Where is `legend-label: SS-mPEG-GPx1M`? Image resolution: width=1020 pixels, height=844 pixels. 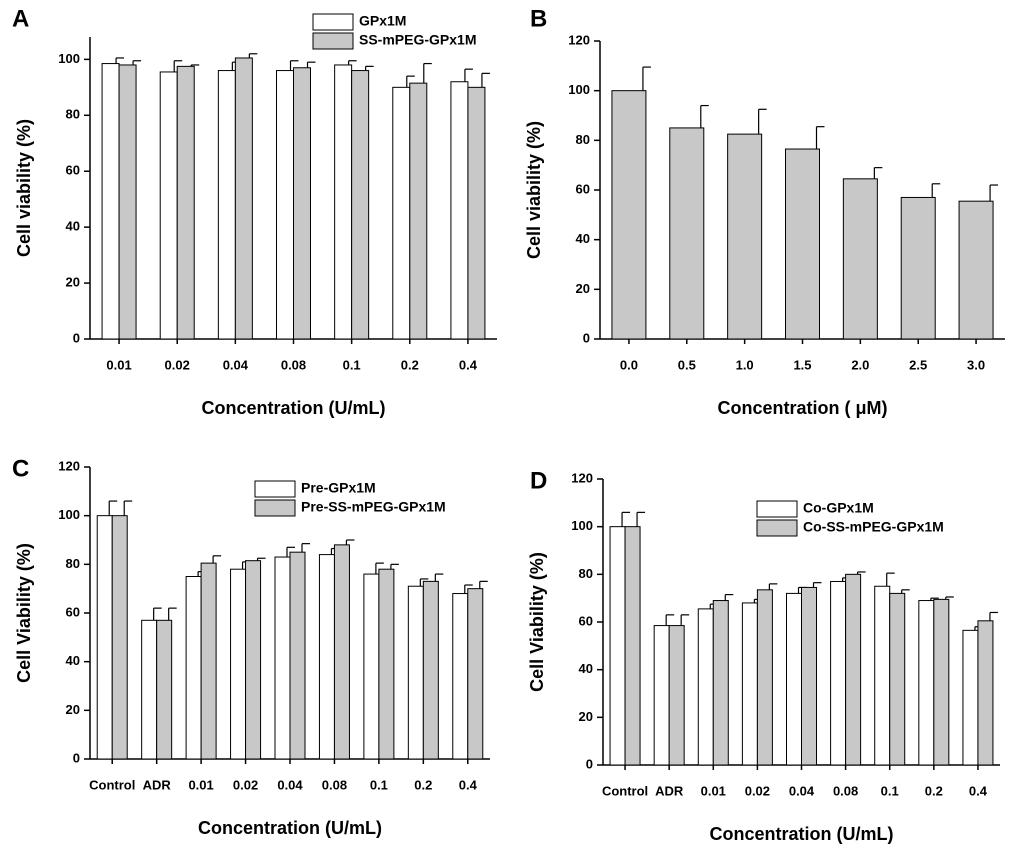 legend-label: SS-mPEG-GPx1M is located at coordinates (417, 40).